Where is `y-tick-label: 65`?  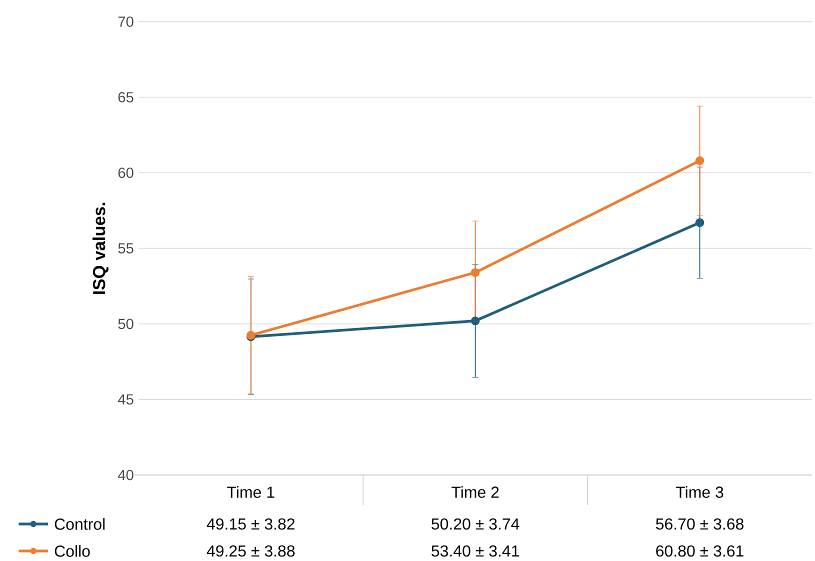 y-tick-label: 65 is located at coordinates (126, 97).